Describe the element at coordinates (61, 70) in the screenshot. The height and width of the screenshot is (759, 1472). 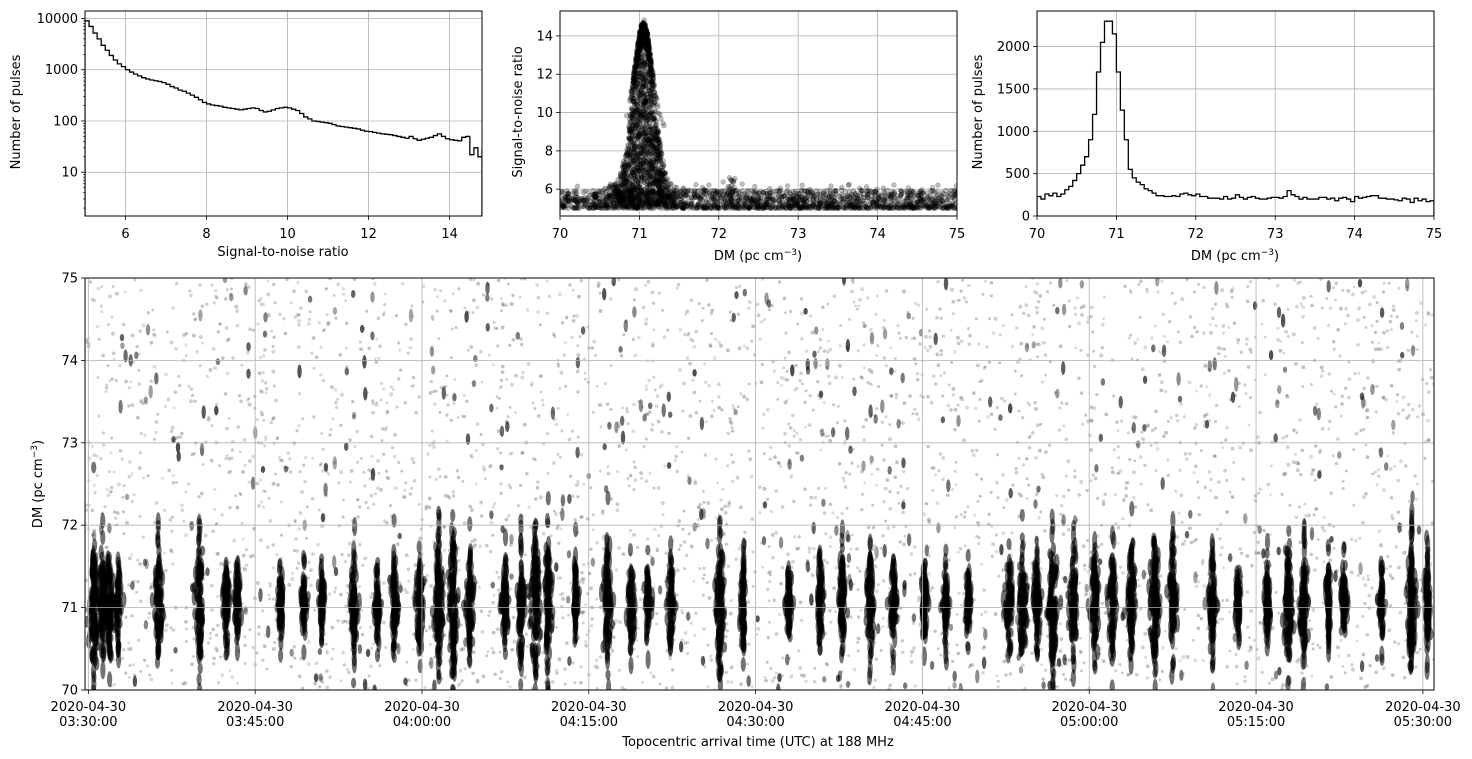
I see `snr-histogram-ytick-label: 1000` at that location.